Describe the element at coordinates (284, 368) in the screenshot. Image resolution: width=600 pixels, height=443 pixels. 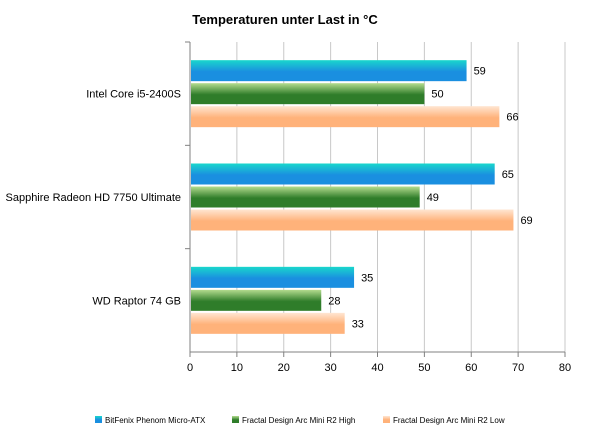
I see `x-tick-label: 20` at that location.